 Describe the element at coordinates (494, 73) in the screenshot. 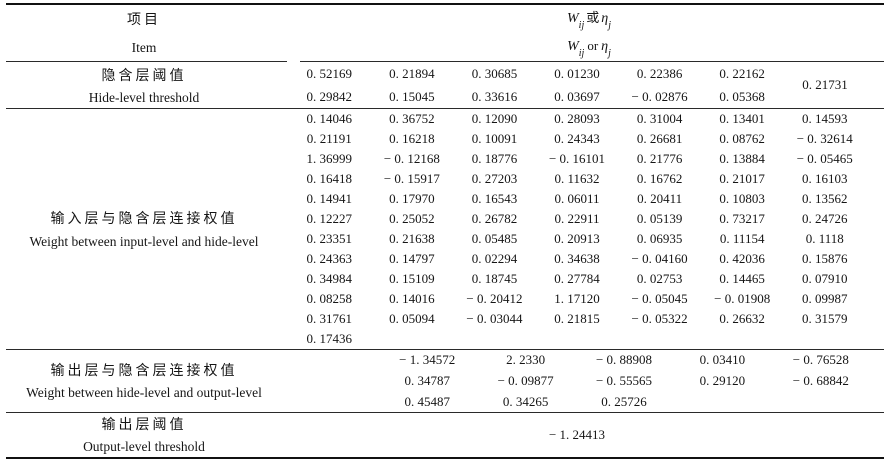

I see `weight-value: 0. 30685` at that location.